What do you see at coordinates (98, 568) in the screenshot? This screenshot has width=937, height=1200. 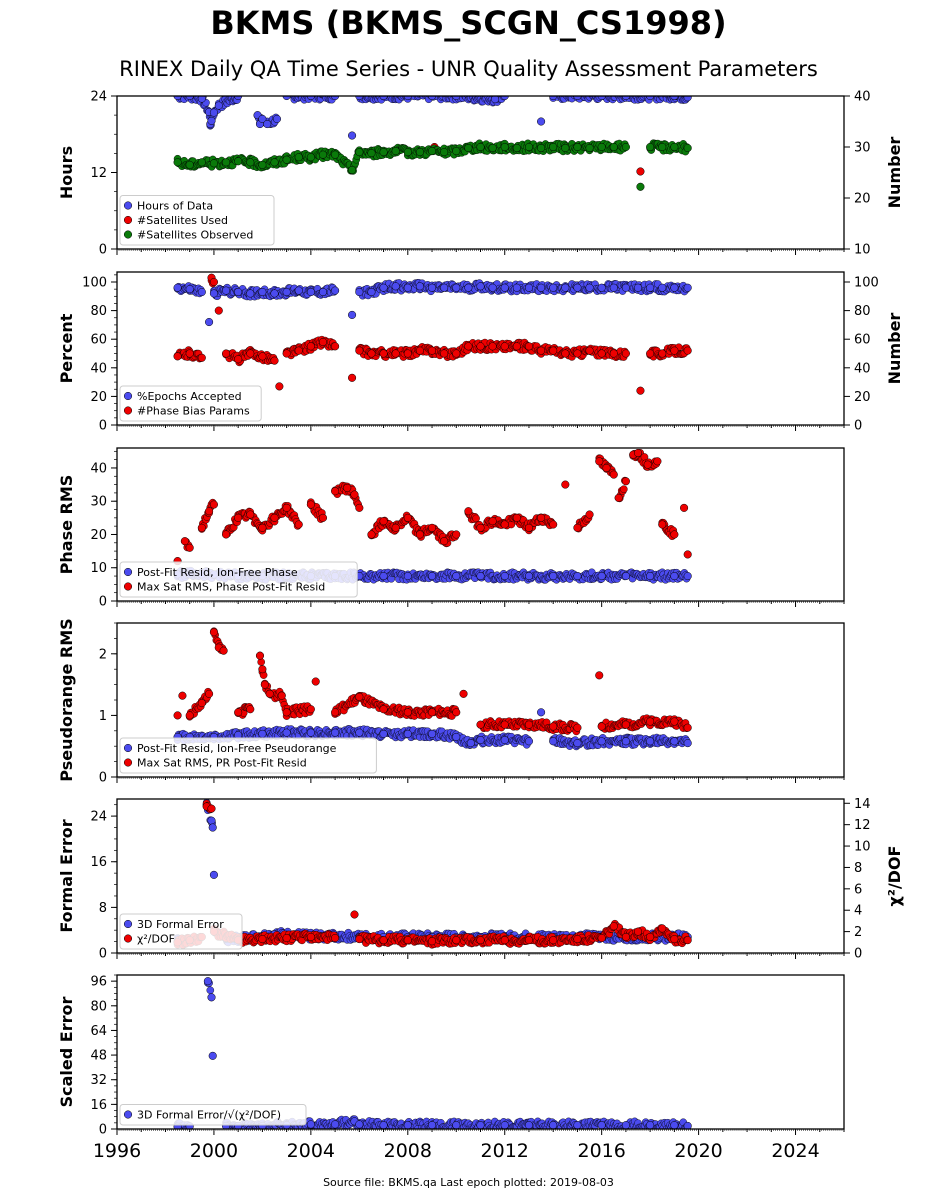 I see `y-tick-label: 10` at bounding box center [98, 568].